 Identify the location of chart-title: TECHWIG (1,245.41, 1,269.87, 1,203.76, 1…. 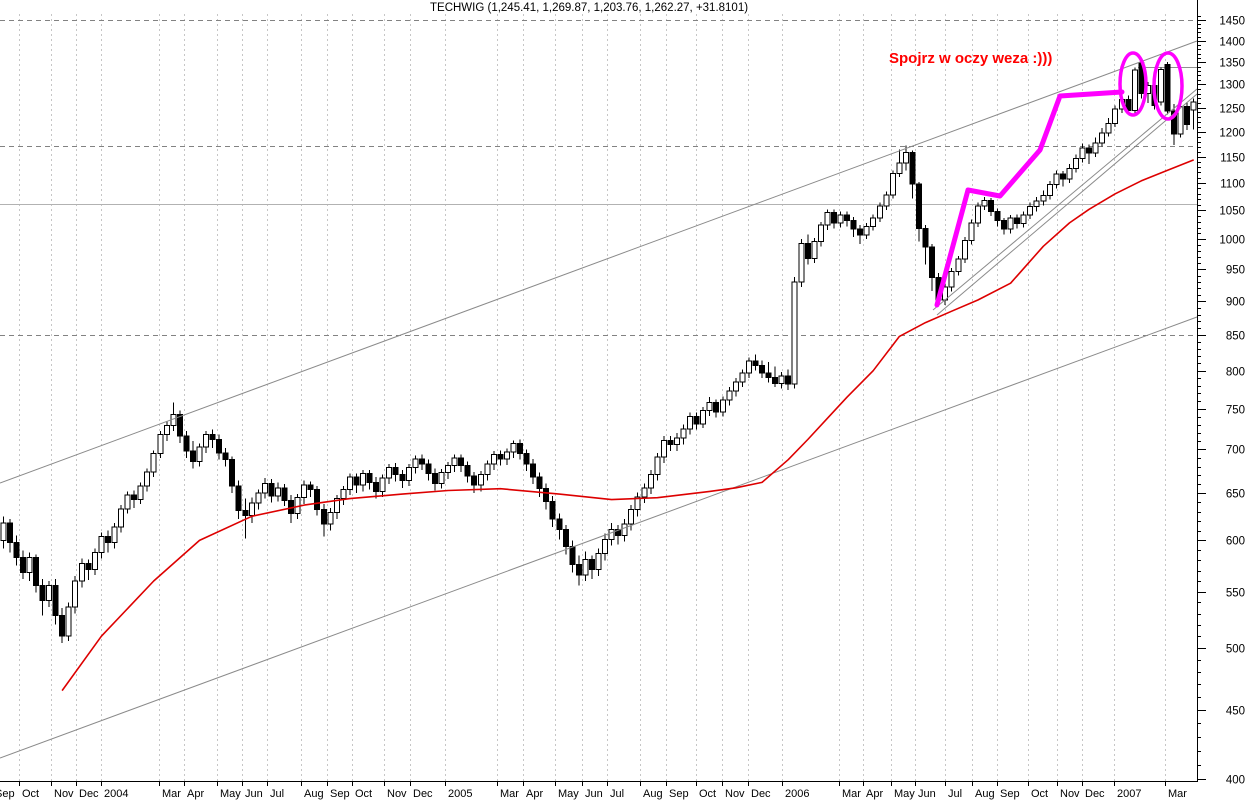
(589, 8).